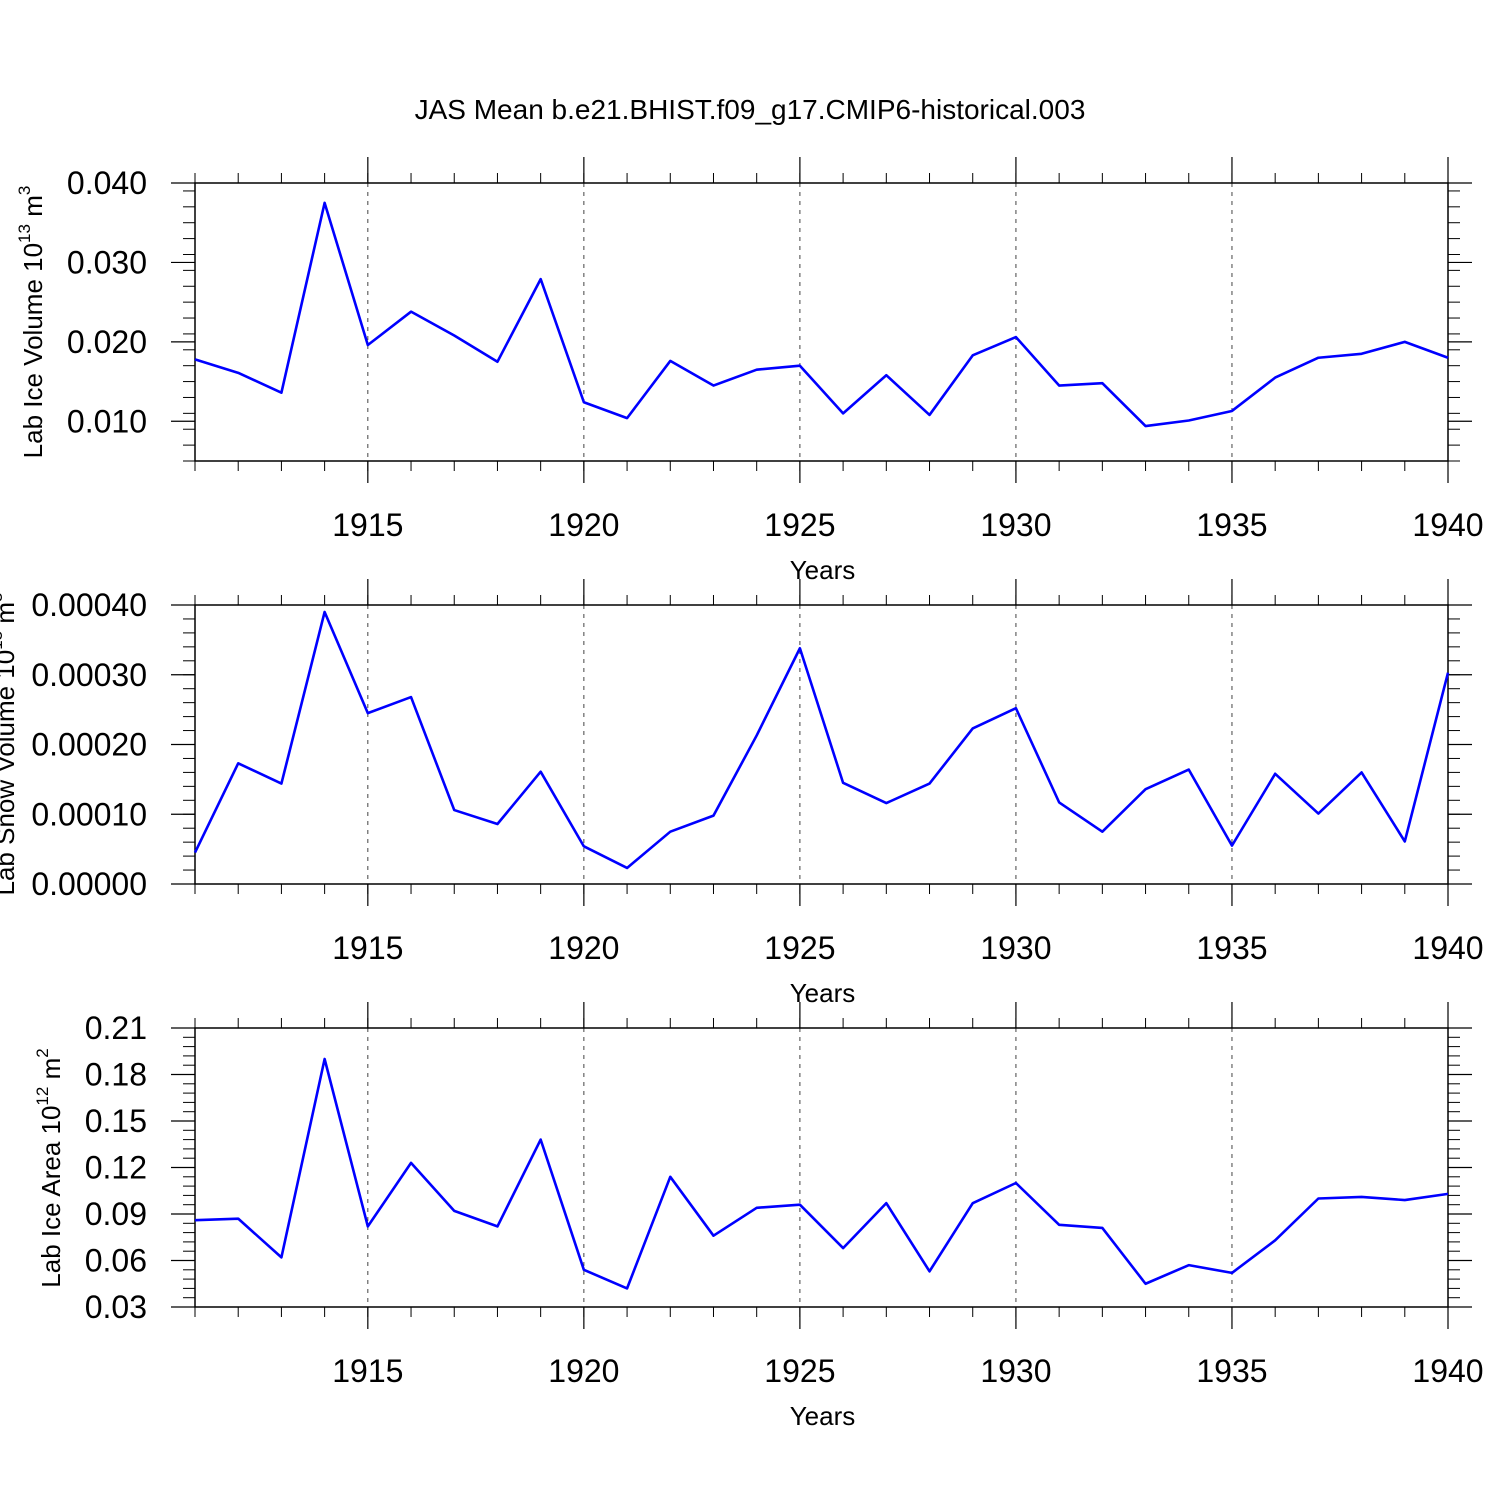  Describe the element at coordinates (107, 421) in the screenshot. I see `y-tick-label: 0.010` at that location.